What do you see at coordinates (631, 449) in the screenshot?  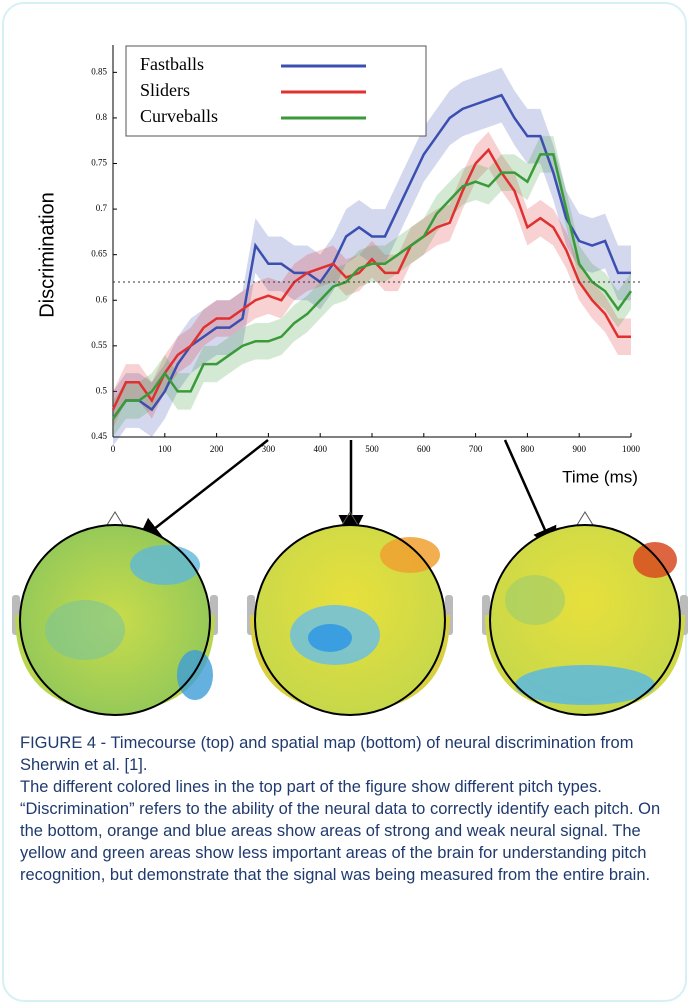 I see `x-tick-label: 1000` at bounding box center [631, 449].